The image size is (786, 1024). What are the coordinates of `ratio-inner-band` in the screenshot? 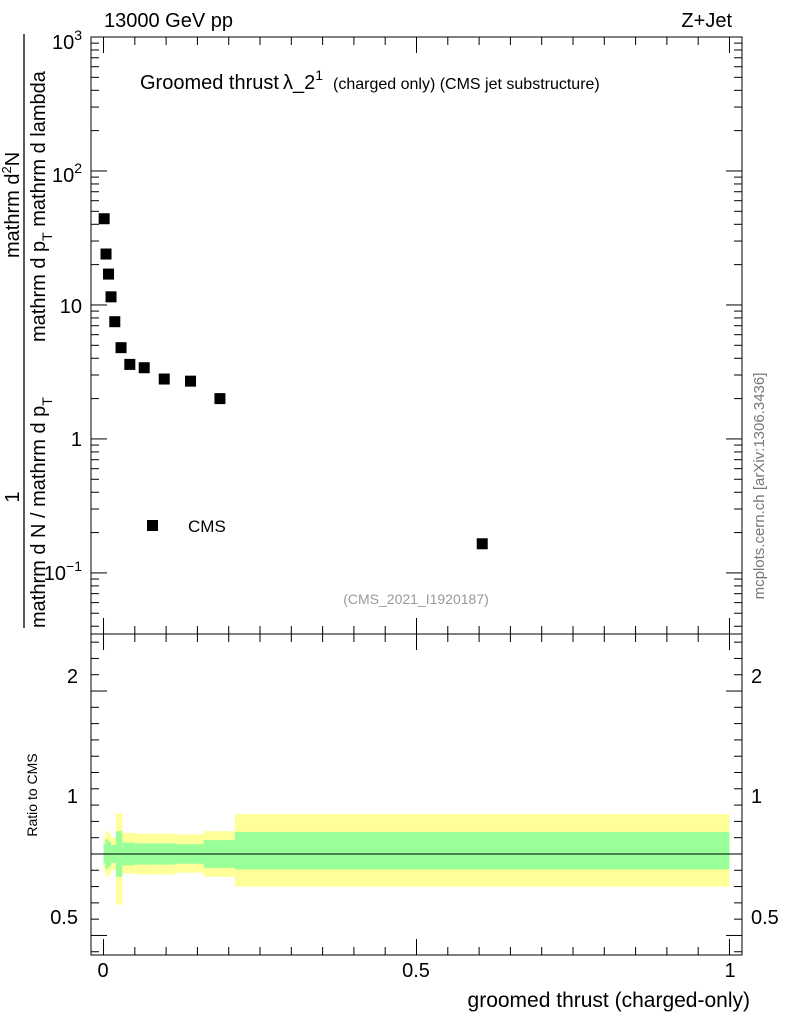 It's located at (482, 850).